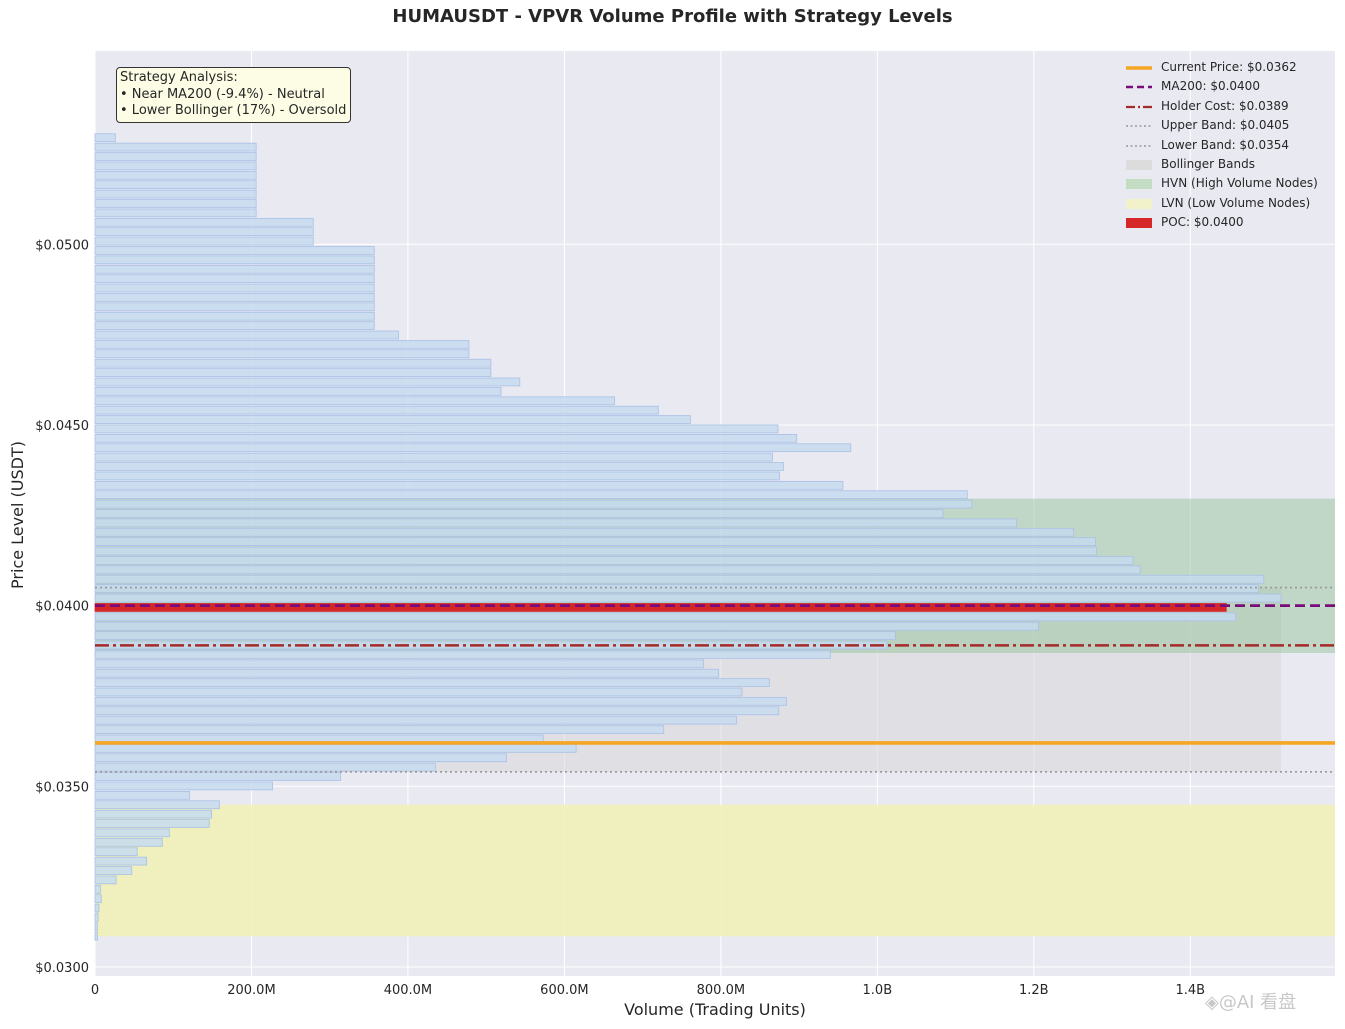 The image size is (1345, 1029). Describe the element at coordinates (721, 990) in the screenshot. I see `x-tick-label: 800.0M` at that location.